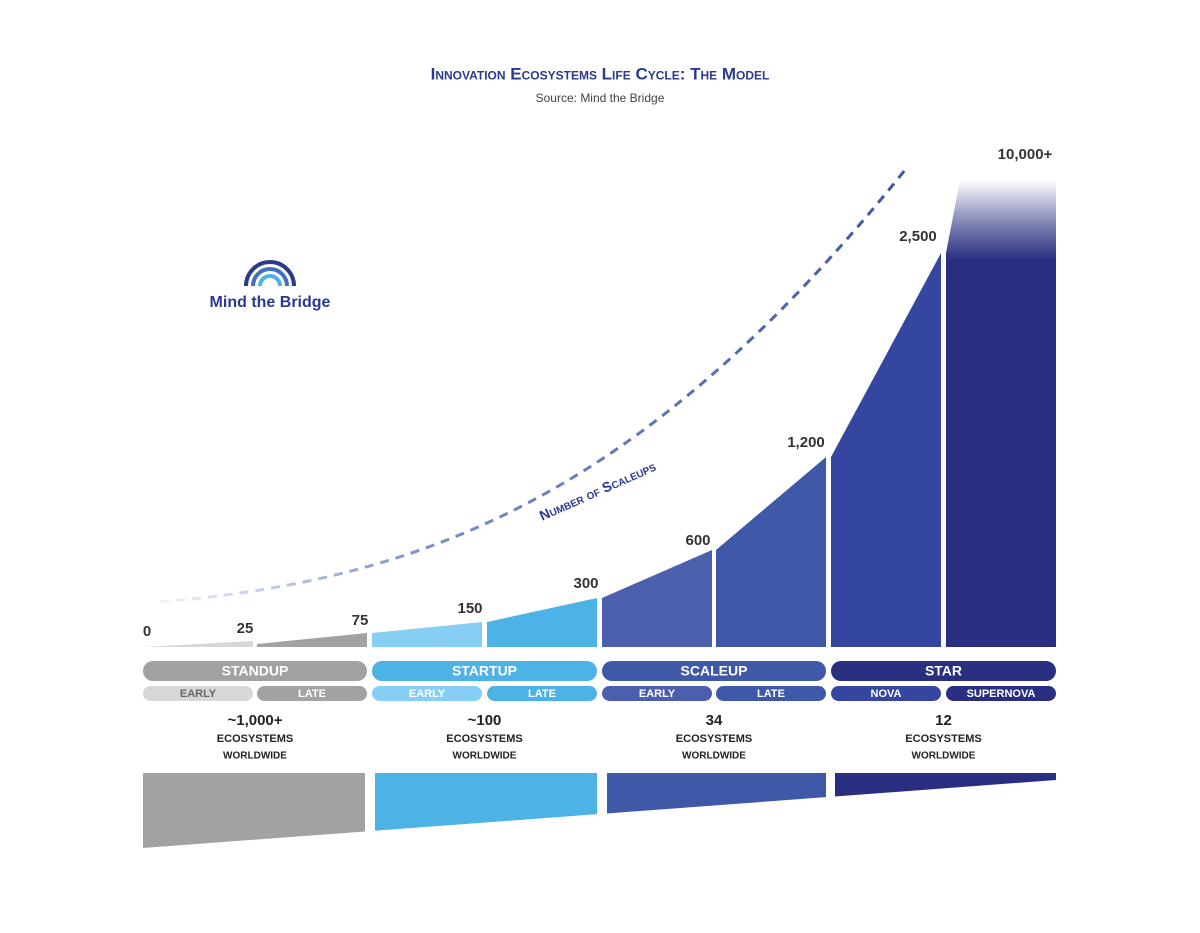  I want to click on scaleup-label: 2,500, so click(918, 236).